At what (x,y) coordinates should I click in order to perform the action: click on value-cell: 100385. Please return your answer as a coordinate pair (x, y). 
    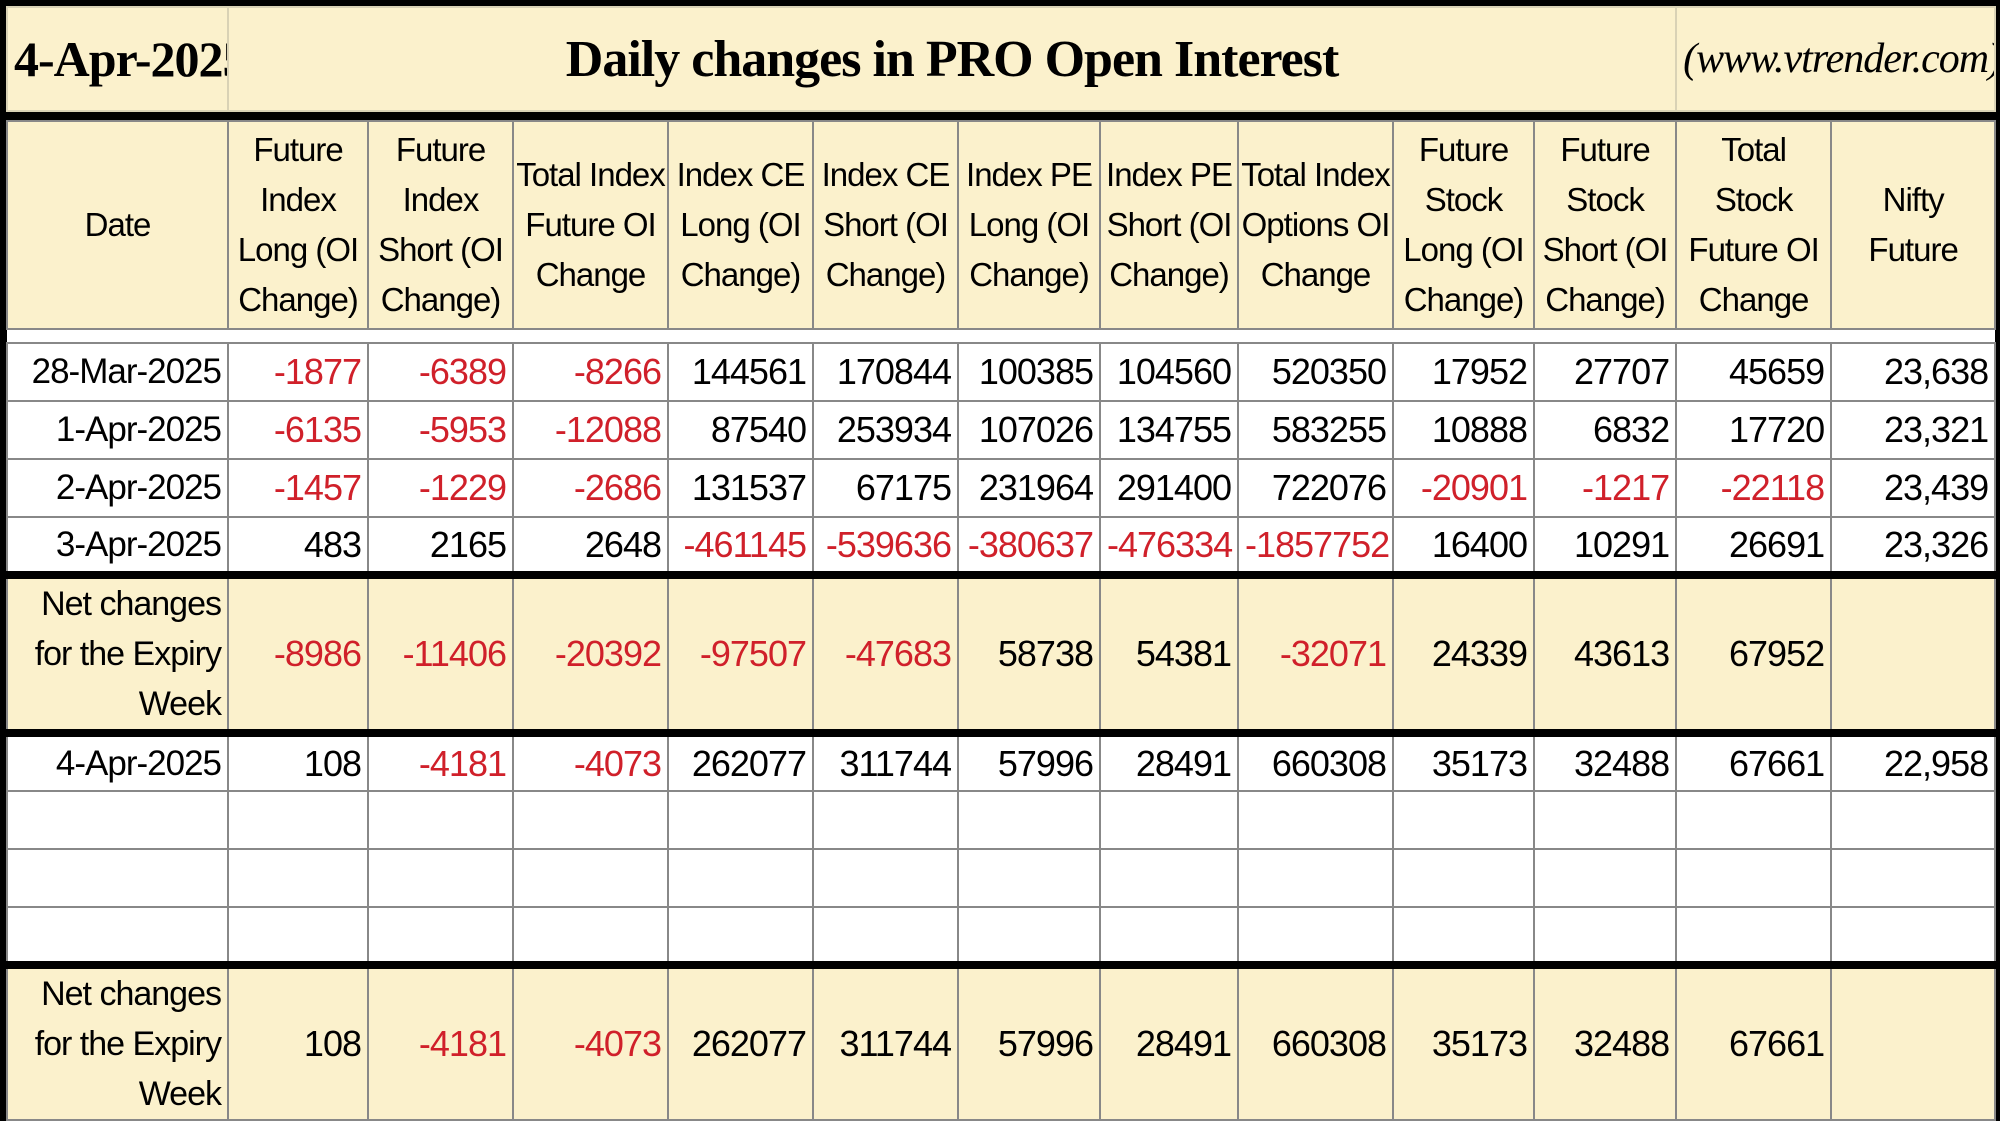
    Looking at the image, I should click on (1029, 372).